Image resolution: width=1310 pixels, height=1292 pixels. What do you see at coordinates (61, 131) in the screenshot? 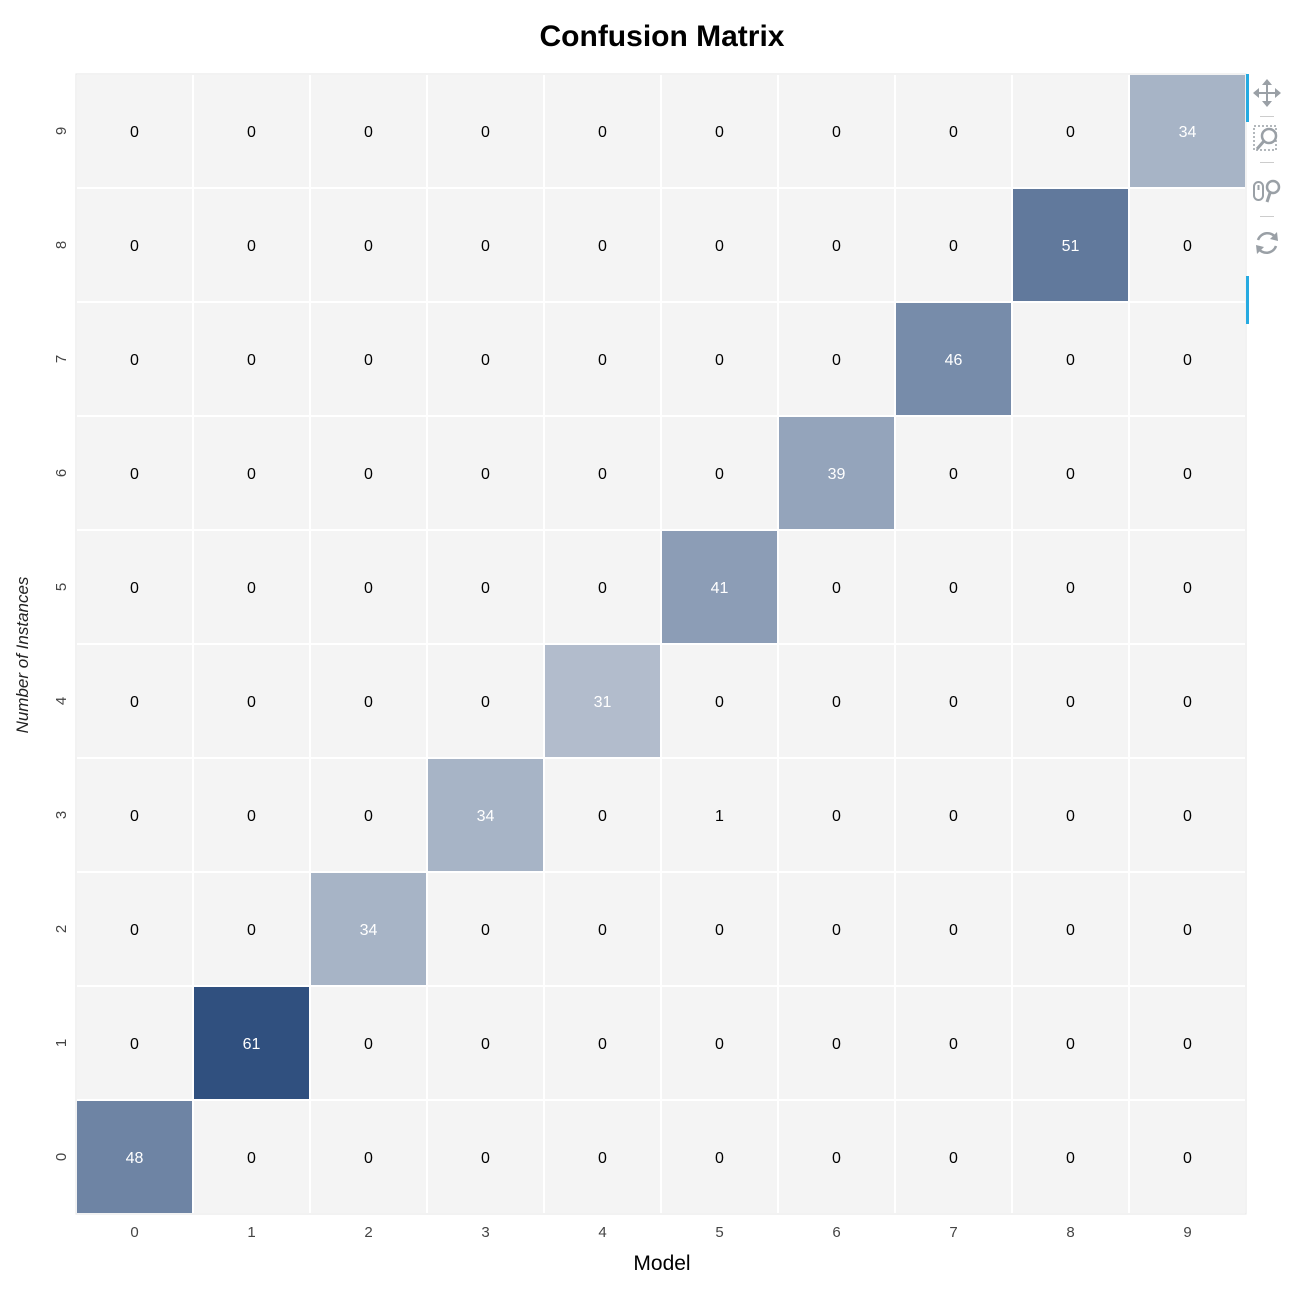
I see `y-tick-label: 9` at bounding box center [61, 131].